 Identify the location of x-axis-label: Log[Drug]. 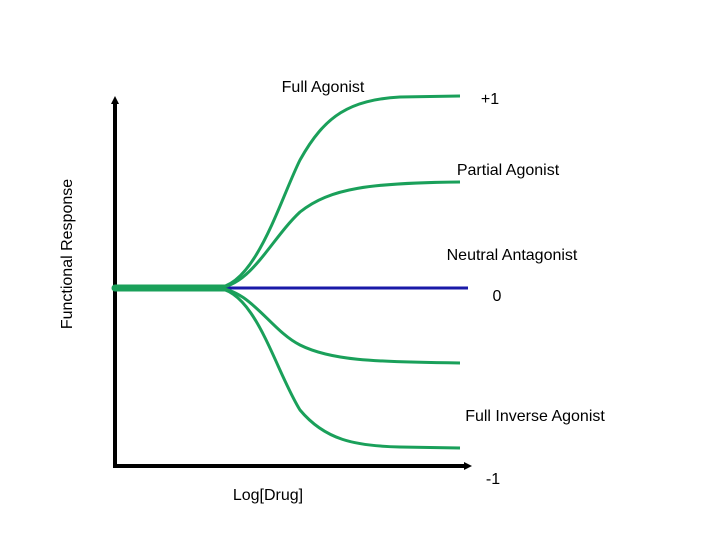
(268, 495).